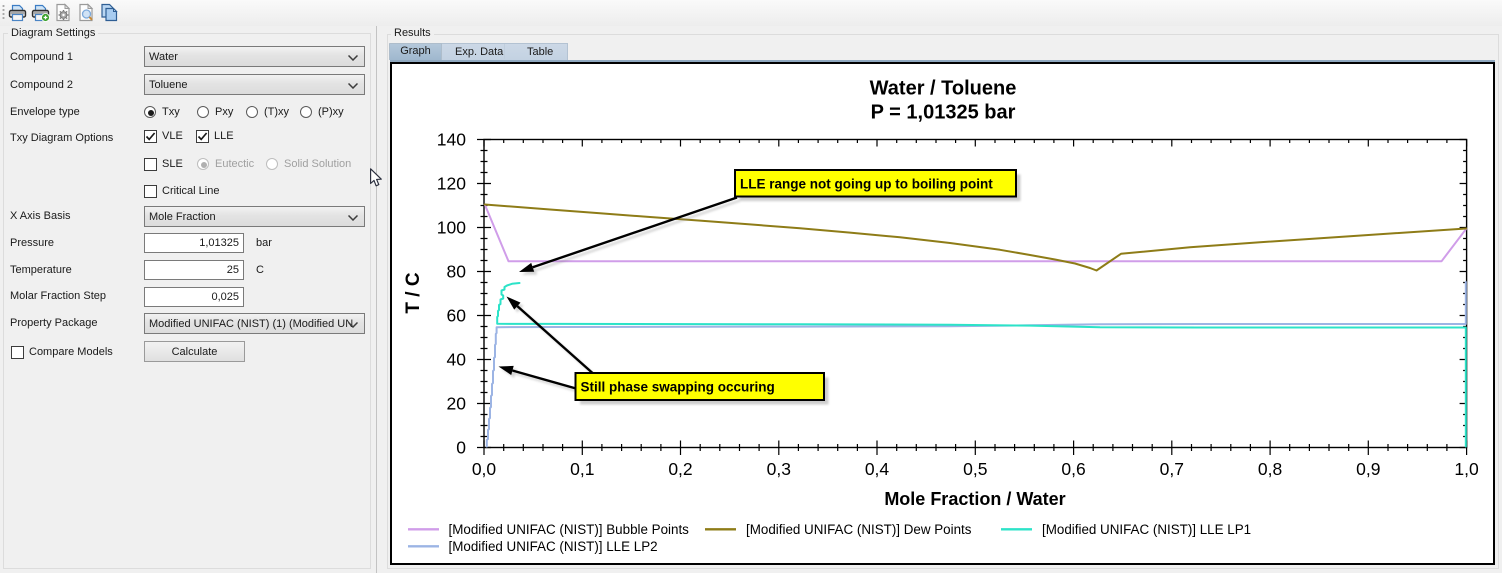  I want to click on svg-text: 0,9, so click(1368, 469).